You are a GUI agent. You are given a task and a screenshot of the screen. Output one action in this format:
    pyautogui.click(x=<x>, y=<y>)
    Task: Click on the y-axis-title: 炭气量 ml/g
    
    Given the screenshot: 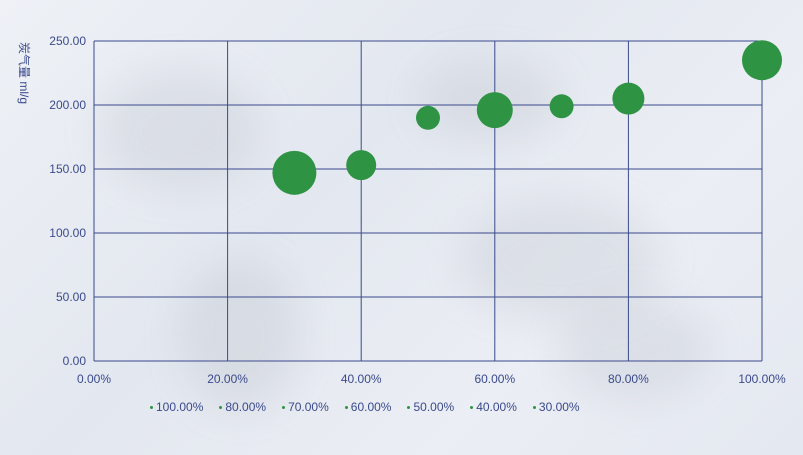 What is the action you would take?
    pyautogui.click(x=24, y=73)
    